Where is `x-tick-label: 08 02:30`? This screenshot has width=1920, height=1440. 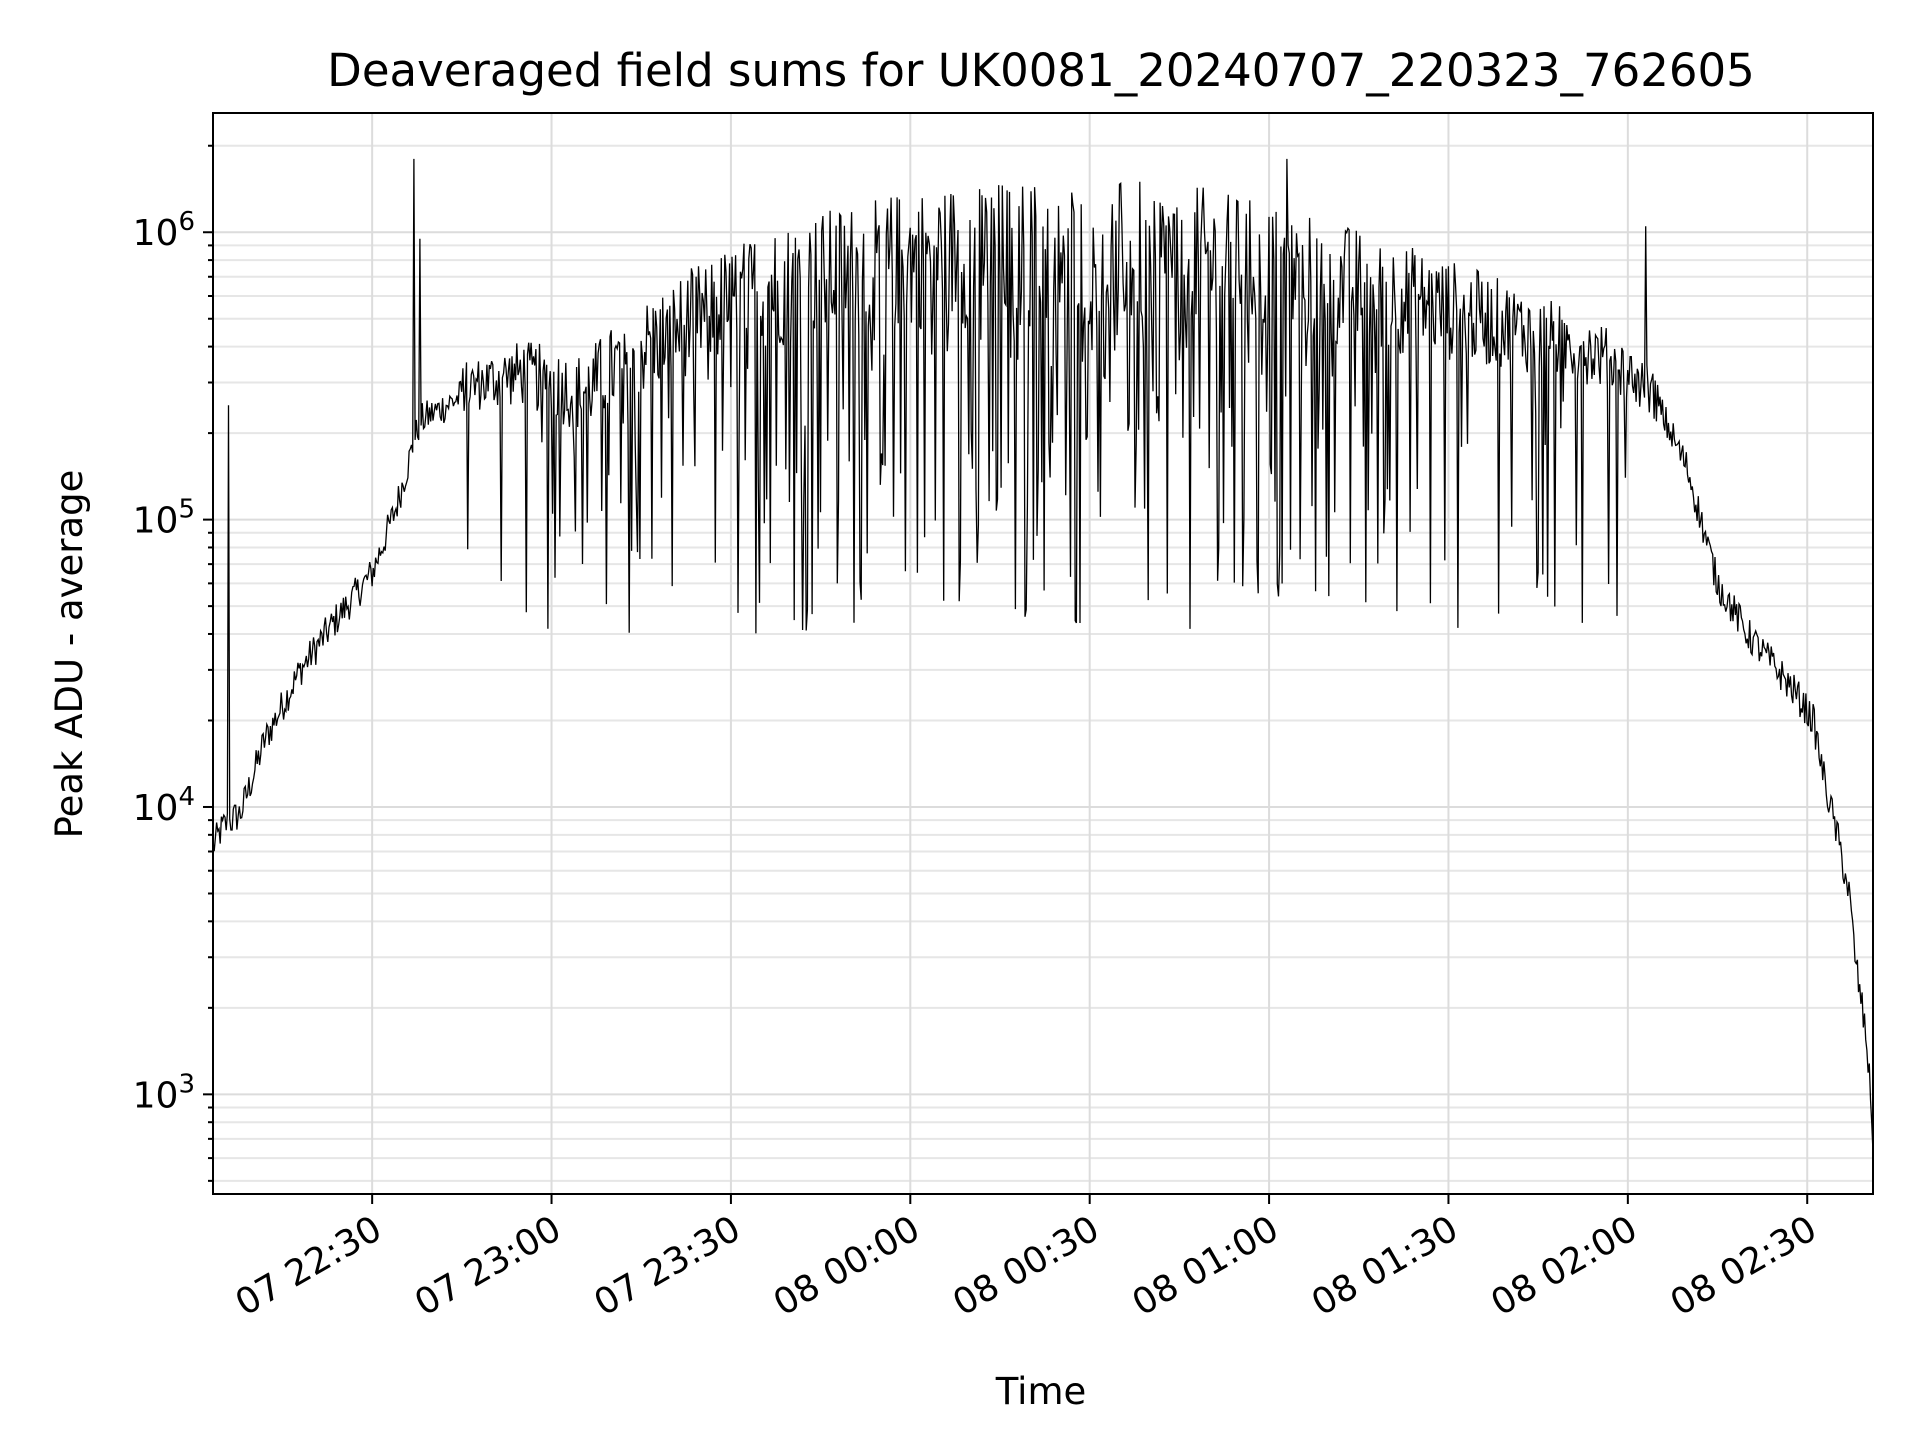
x-tick-label: 08 02:30 is located at coordinates (1744, 1266).